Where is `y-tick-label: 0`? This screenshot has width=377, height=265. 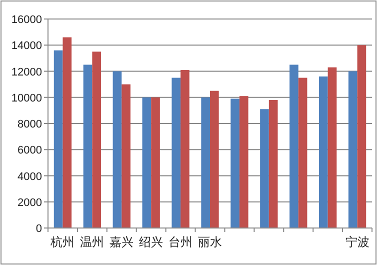
y-tick-label: 0 is located at coordinates (39, 229).